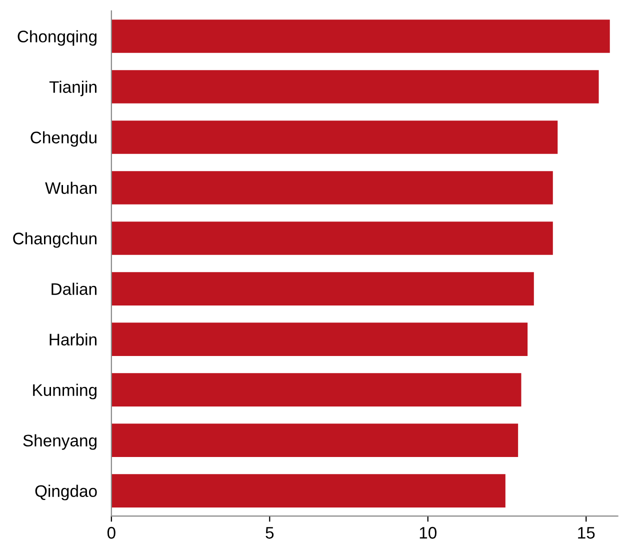 The image size is (619, 549). Describe the element at coordinates (70, 188) in the screenshot. I see `y-tick-label: Wuhan` at that location.